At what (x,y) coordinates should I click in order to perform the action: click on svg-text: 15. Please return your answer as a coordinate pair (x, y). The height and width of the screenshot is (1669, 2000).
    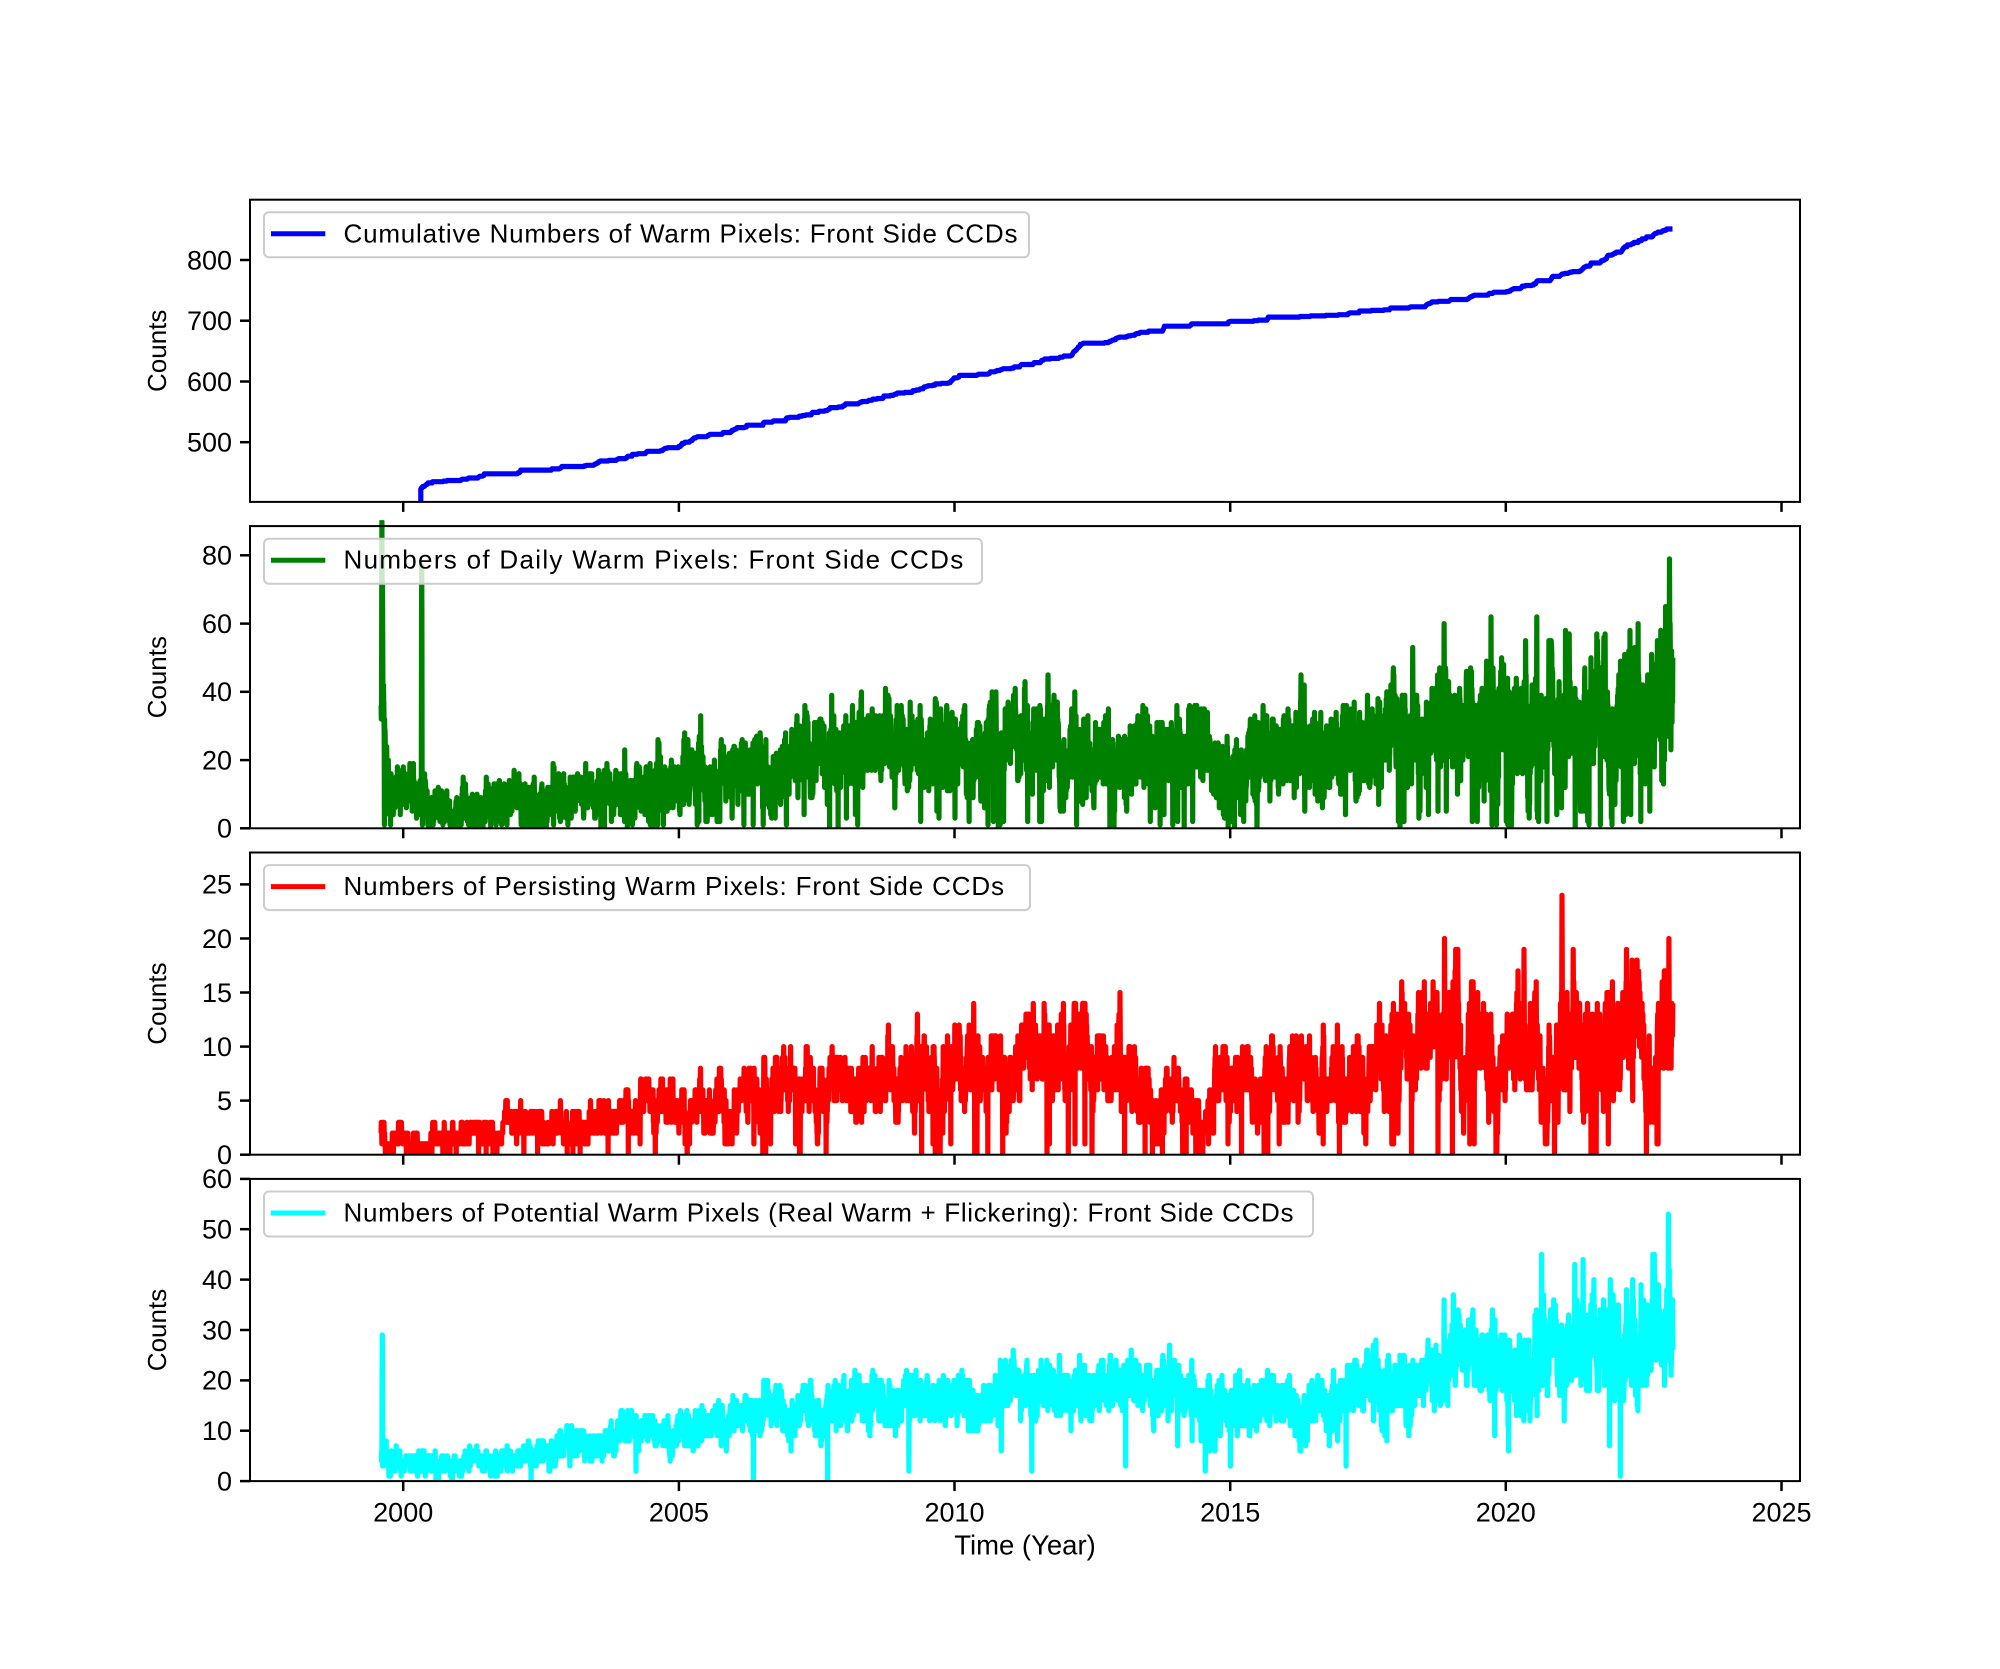
    Looking at the image, I should click on (217, 993).